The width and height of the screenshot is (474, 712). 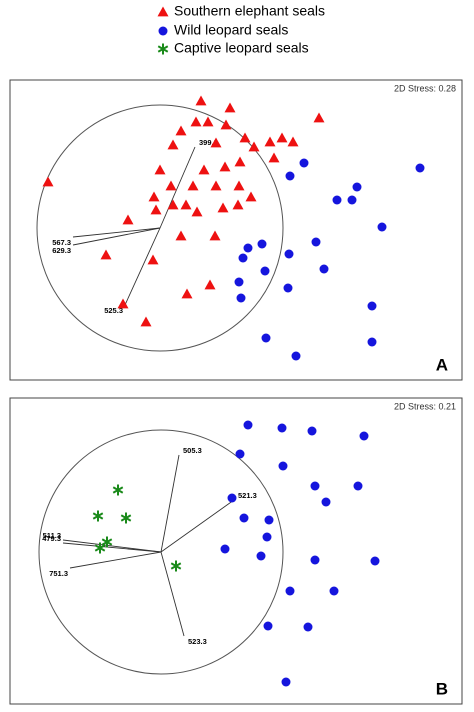 I want to click on panel-label: A, so click(x=442, y=364).